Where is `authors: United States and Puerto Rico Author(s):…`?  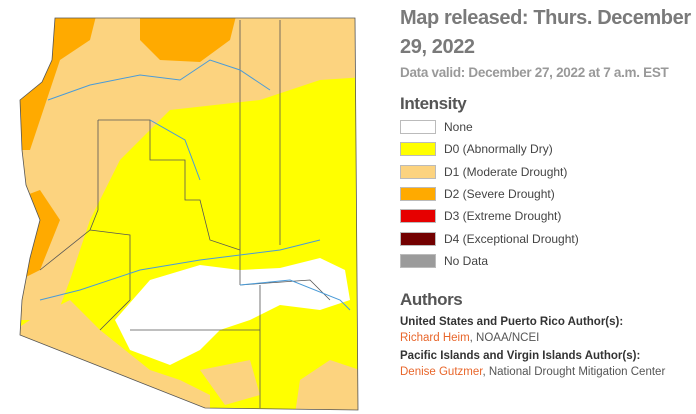
authors: United States and Puerto Rico Author(s):… is located at coordinates (546, 347).